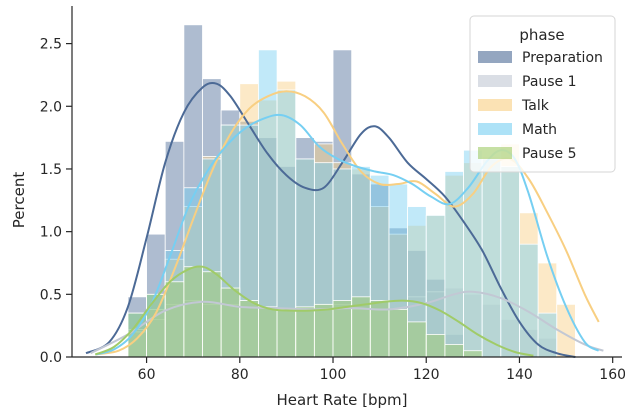 The width and height of the screenshot is (625, 416). I want to click on legend: phase Preparation Pause 1 Talk Math Pause 5, so click(542, 94).